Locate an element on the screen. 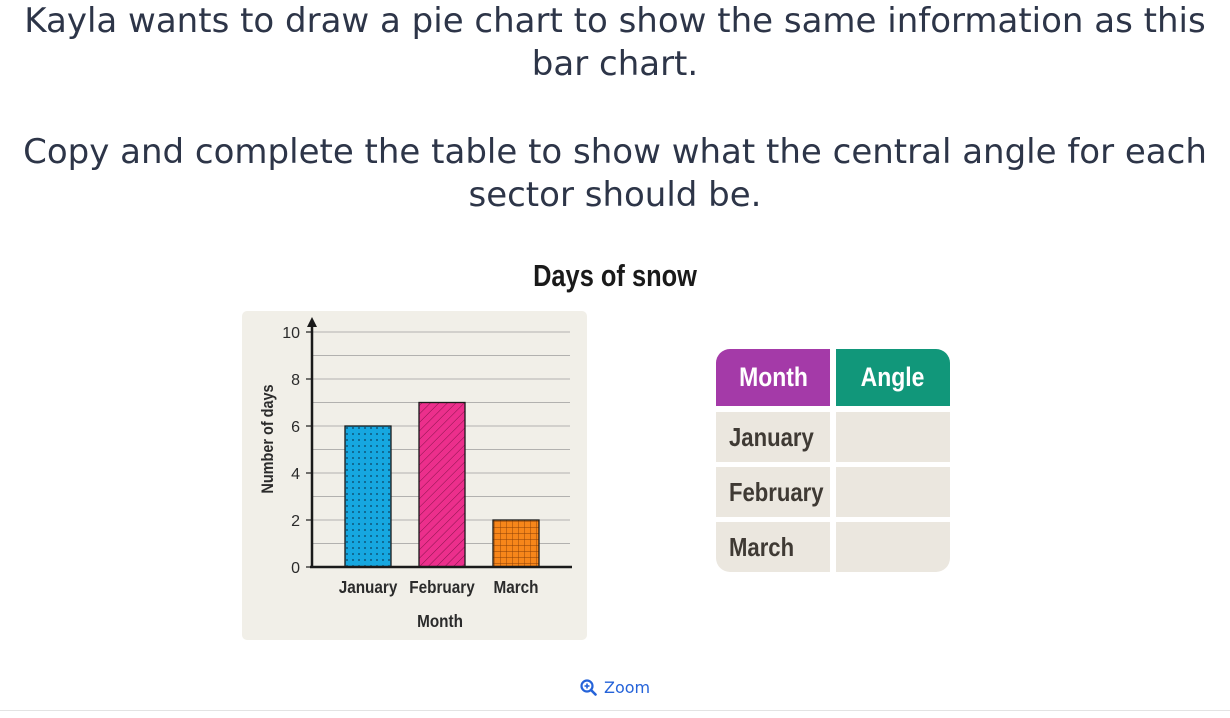 This screenshot has width=1230, height=718. zoom-button: Zoom is located at coordinates (615, 687).